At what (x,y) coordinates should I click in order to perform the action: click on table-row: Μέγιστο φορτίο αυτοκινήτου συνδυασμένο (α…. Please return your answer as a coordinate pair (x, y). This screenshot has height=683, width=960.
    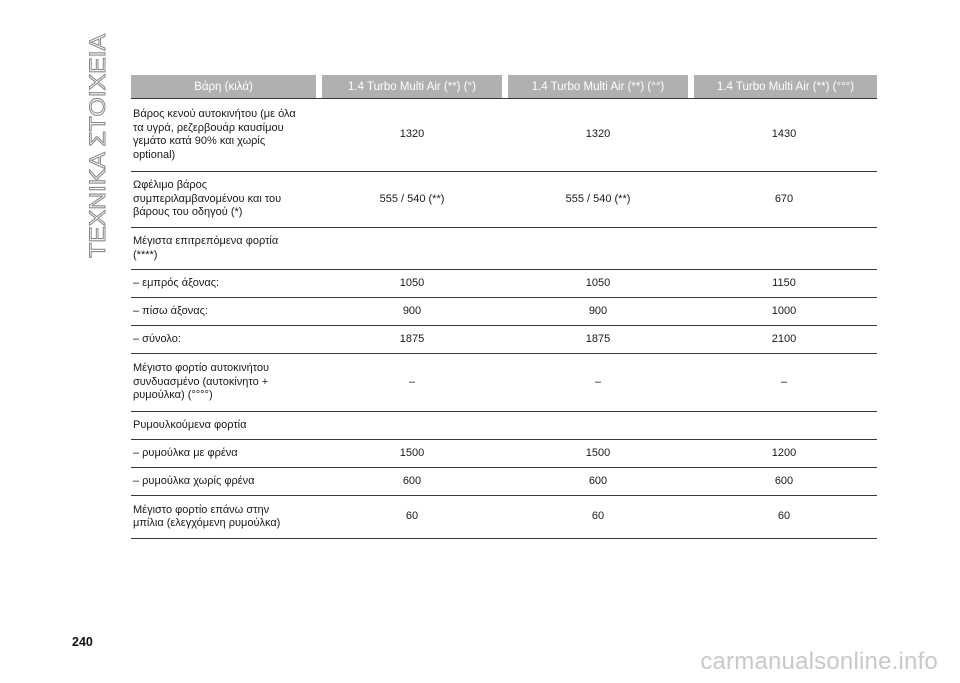
    Looking at the image, I should click on (504, 382).